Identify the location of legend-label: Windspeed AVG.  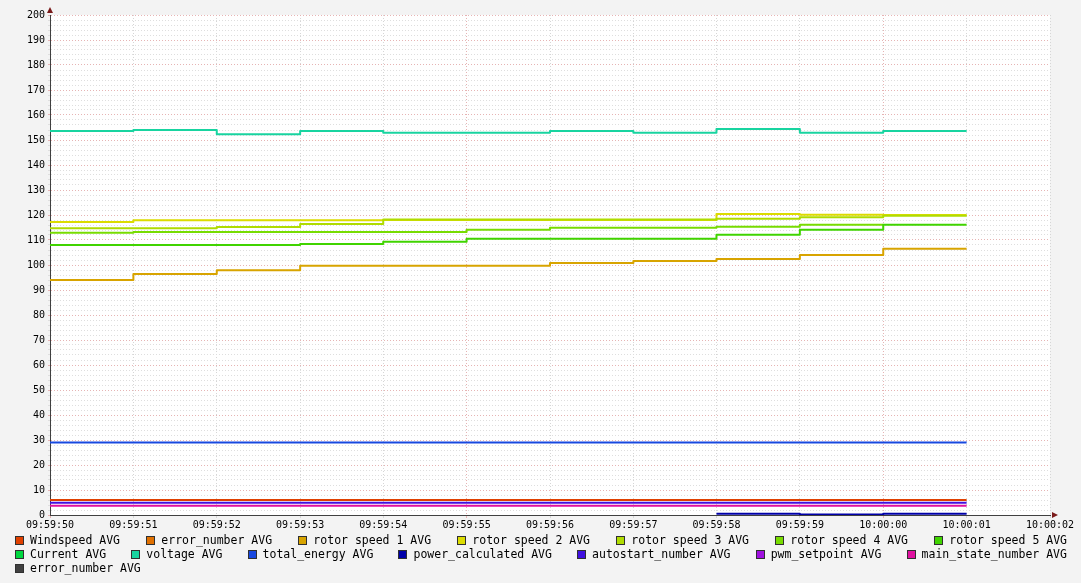
(75, 540).